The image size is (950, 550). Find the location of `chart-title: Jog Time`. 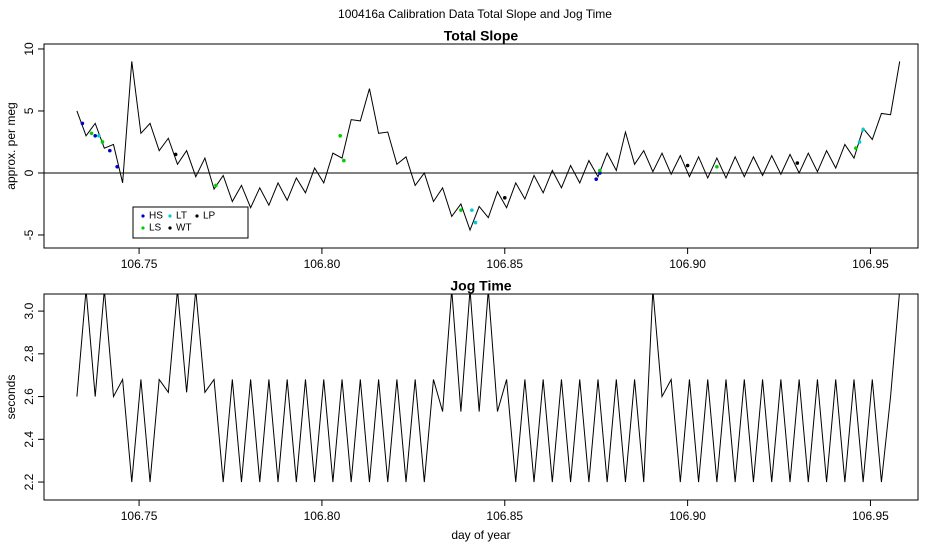

chart-title: Jog Time is located at coordinates (480, 286).